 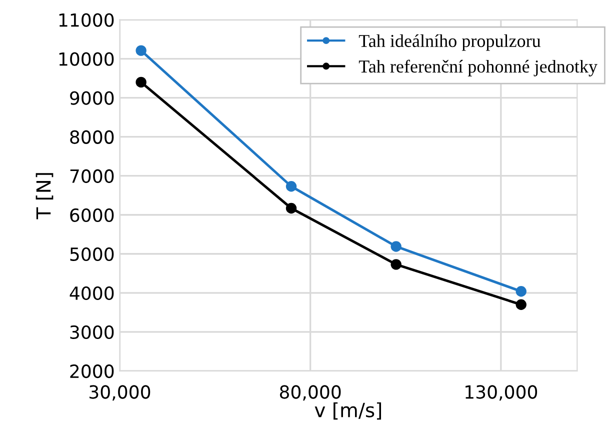 What do you see at coordinates (86, 20) in the screenshot?
I see `y-tick-label: 11000` at bounding box center [86, 20].